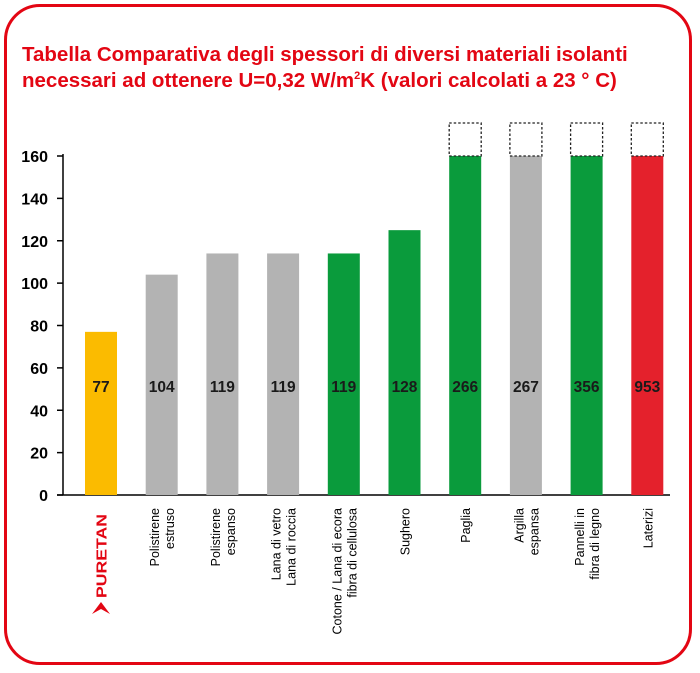  What do you see at coordinates (101, 608) in the screenshot?
I see `logo-chevron-icon` at bounding box center [101, 608].